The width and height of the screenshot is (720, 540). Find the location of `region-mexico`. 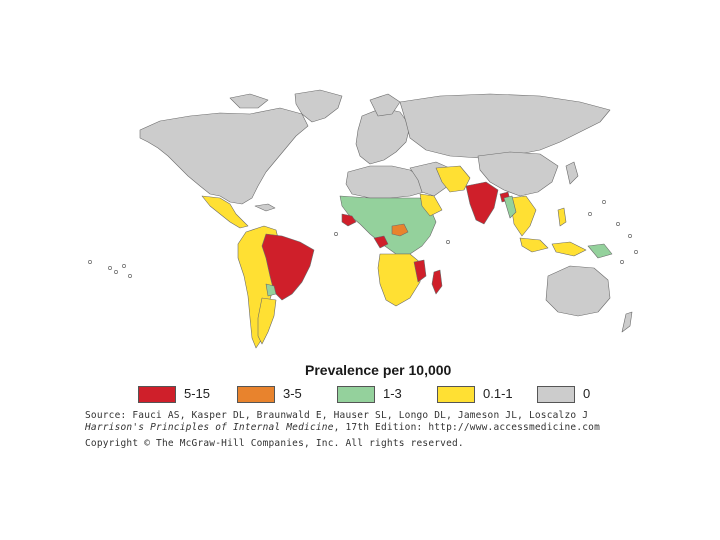

region-mexico is located at coordinates (225, 212).